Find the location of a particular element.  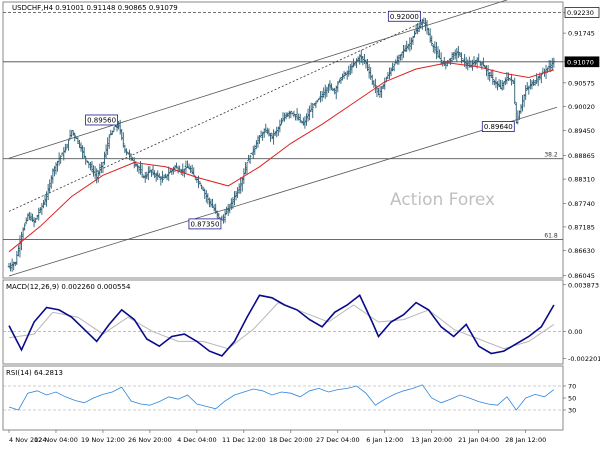

price-axis-tick-label: 0.91745 is located at coordinates (581, 34).